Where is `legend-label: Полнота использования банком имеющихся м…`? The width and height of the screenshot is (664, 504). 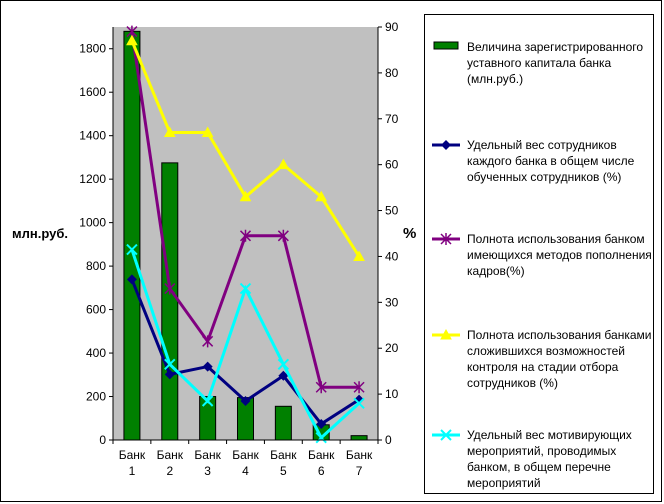
legend-label: Полнота использования банком имеющихся м… is located at coordinates (559, 255).